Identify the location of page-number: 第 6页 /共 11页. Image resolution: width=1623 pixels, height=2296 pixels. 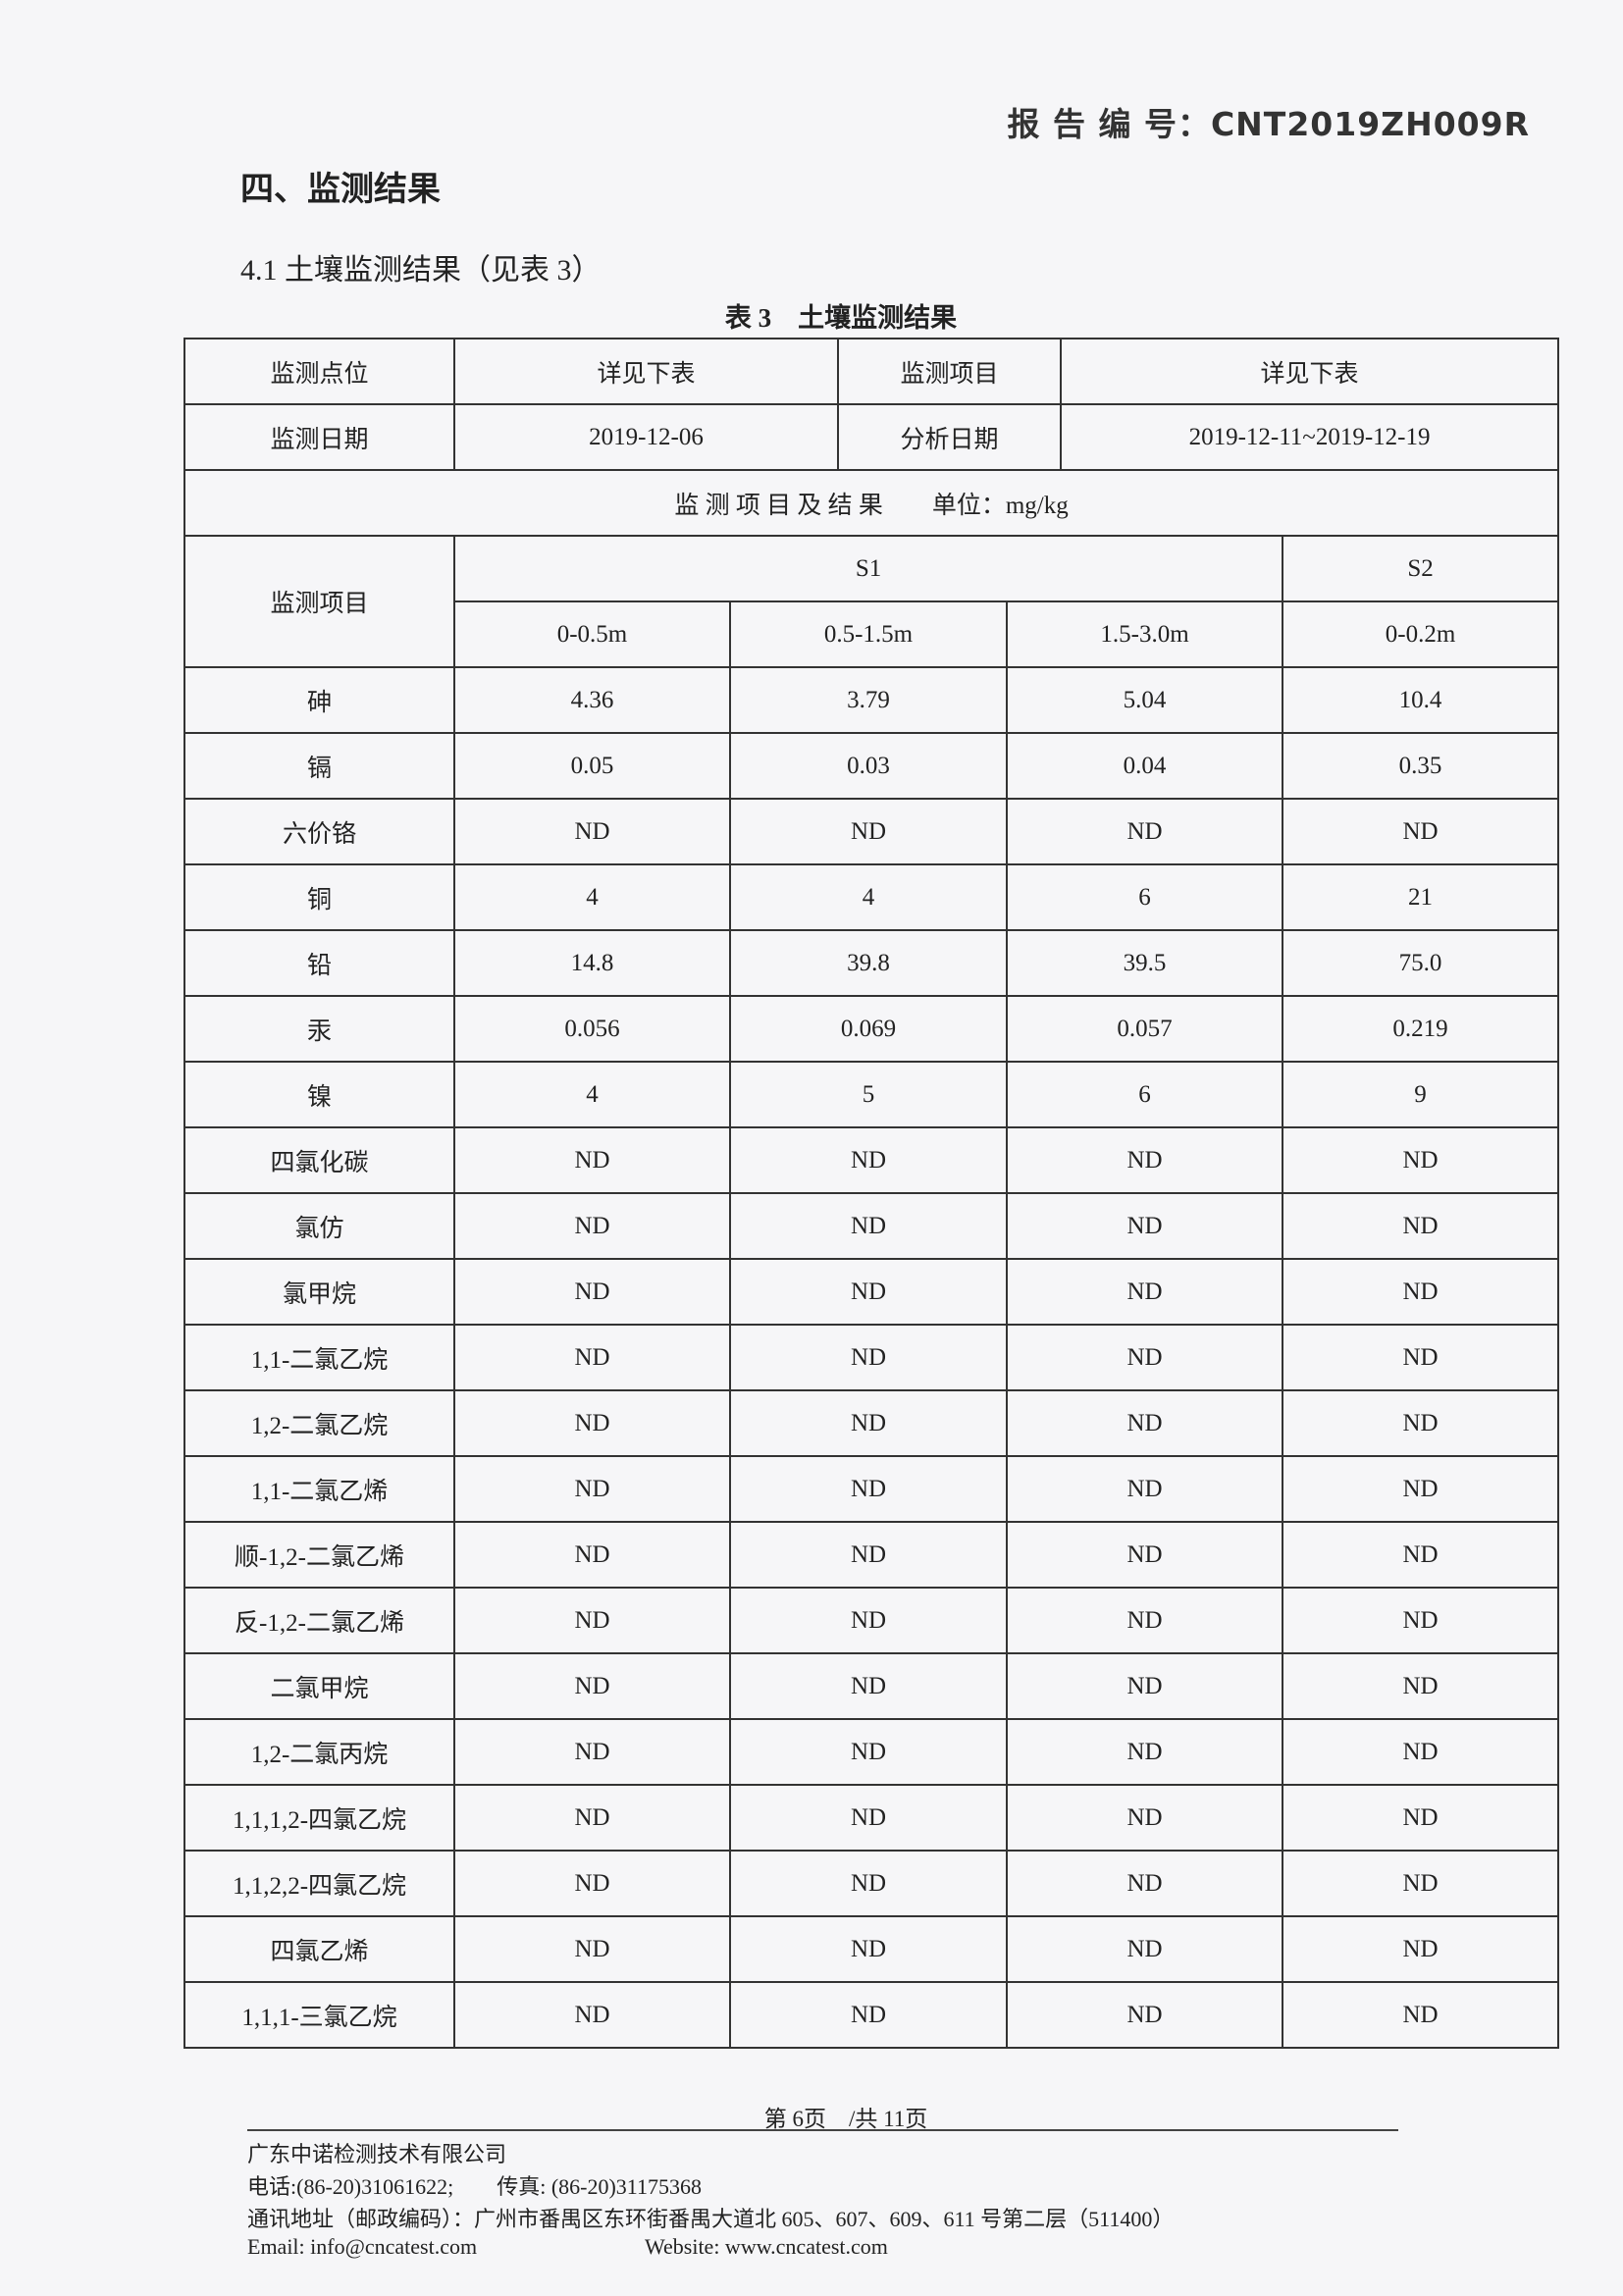
(845, 2119).